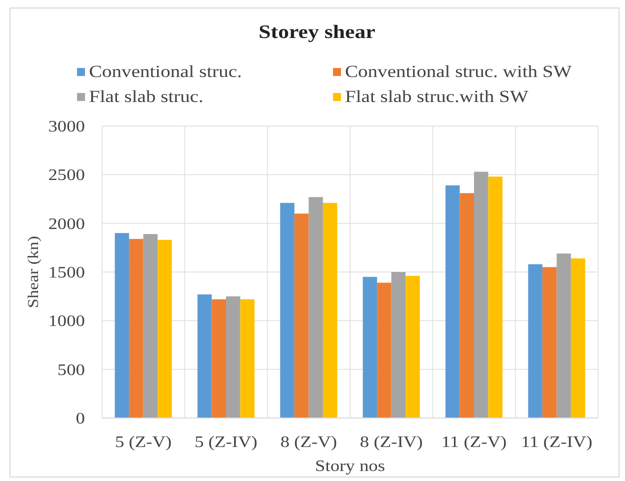  What do you see at coordinates (34, 272) in the screenshot?
I see `y-axis-title: Shear (kn)` at bounding box center [34, 272].